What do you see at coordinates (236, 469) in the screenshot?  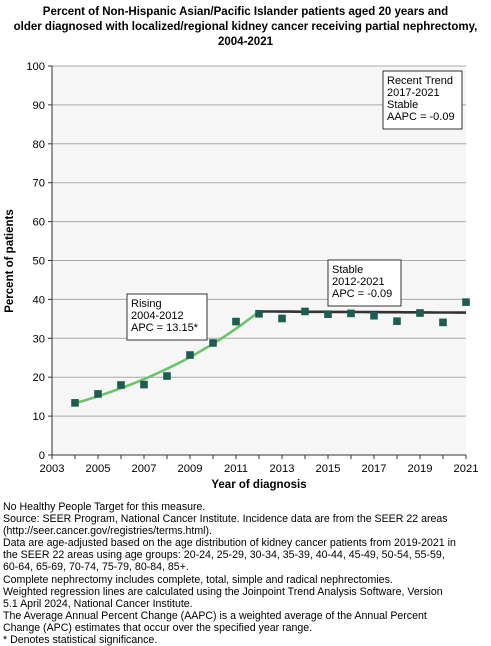 I see `x-tick-label: 2011` at bounding box center [236, 469].